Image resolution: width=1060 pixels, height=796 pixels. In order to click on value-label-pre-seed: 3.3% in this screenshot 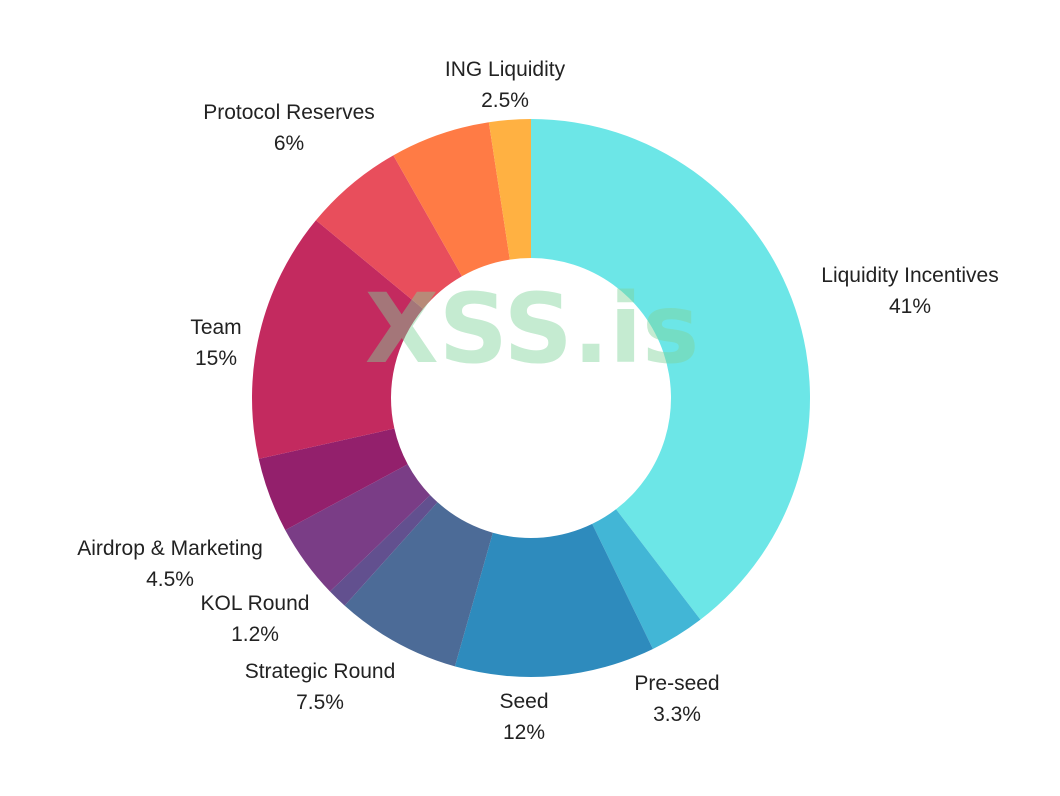, I will do `click(677, 714)`.